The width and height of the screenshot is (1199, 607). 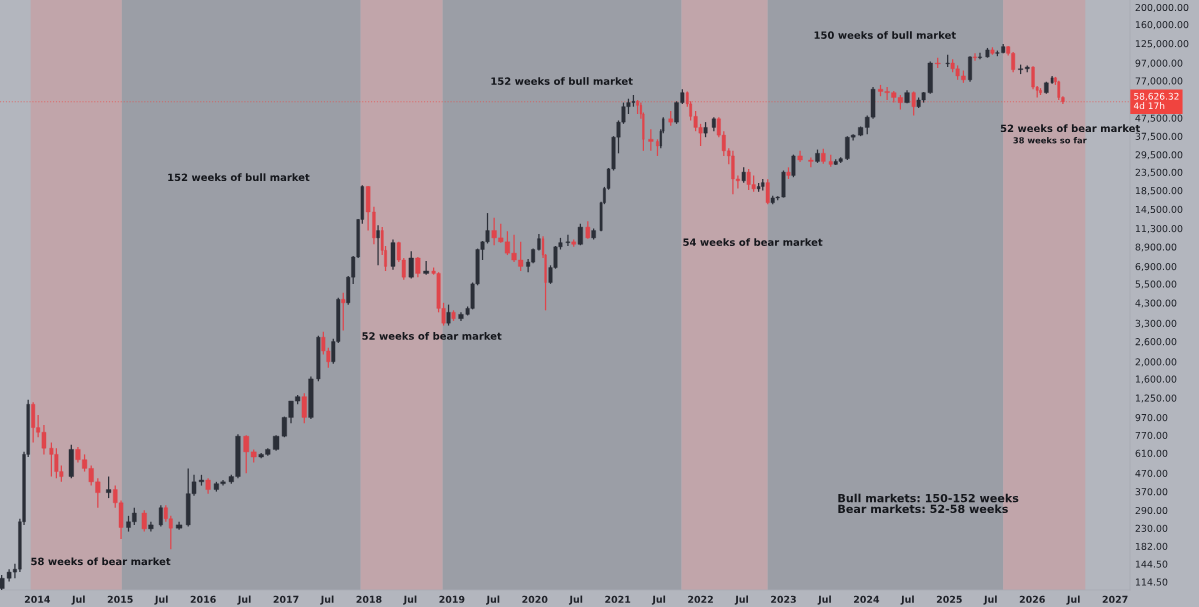 What do you see at coordinates (120, 599) in the screenshot?
I see `x-tick-label: 2015` at bounding box center [120, 599].